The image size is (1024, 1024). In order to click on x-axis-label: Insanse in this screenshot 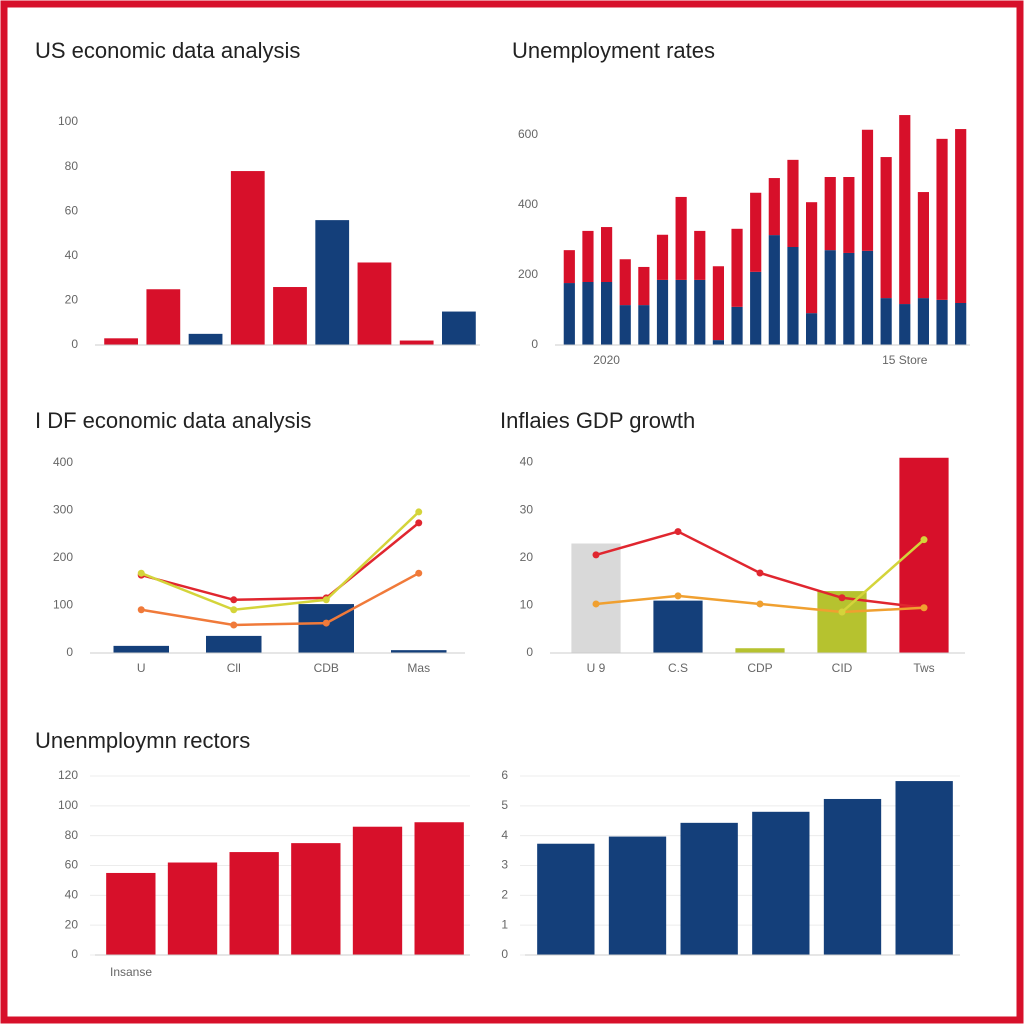, I will do `click(131, 972)`.